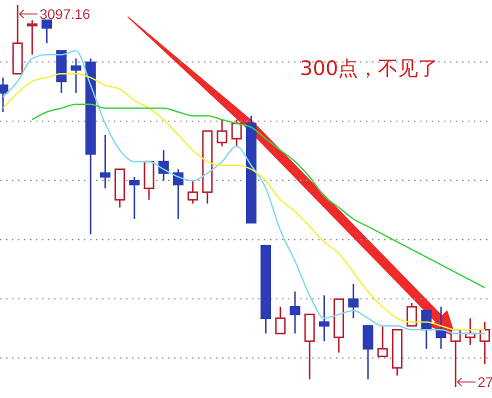 Image resolution: width=492 pixels, height=398 pixels. I want to click on annotation: 300点，不见了, so click(369, 68).